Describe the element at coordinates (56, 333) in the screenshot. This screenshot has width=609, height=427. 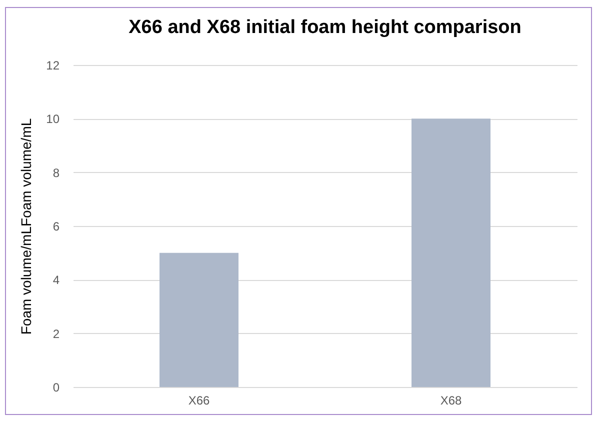
I see `y-tick-label: 2` at that location.